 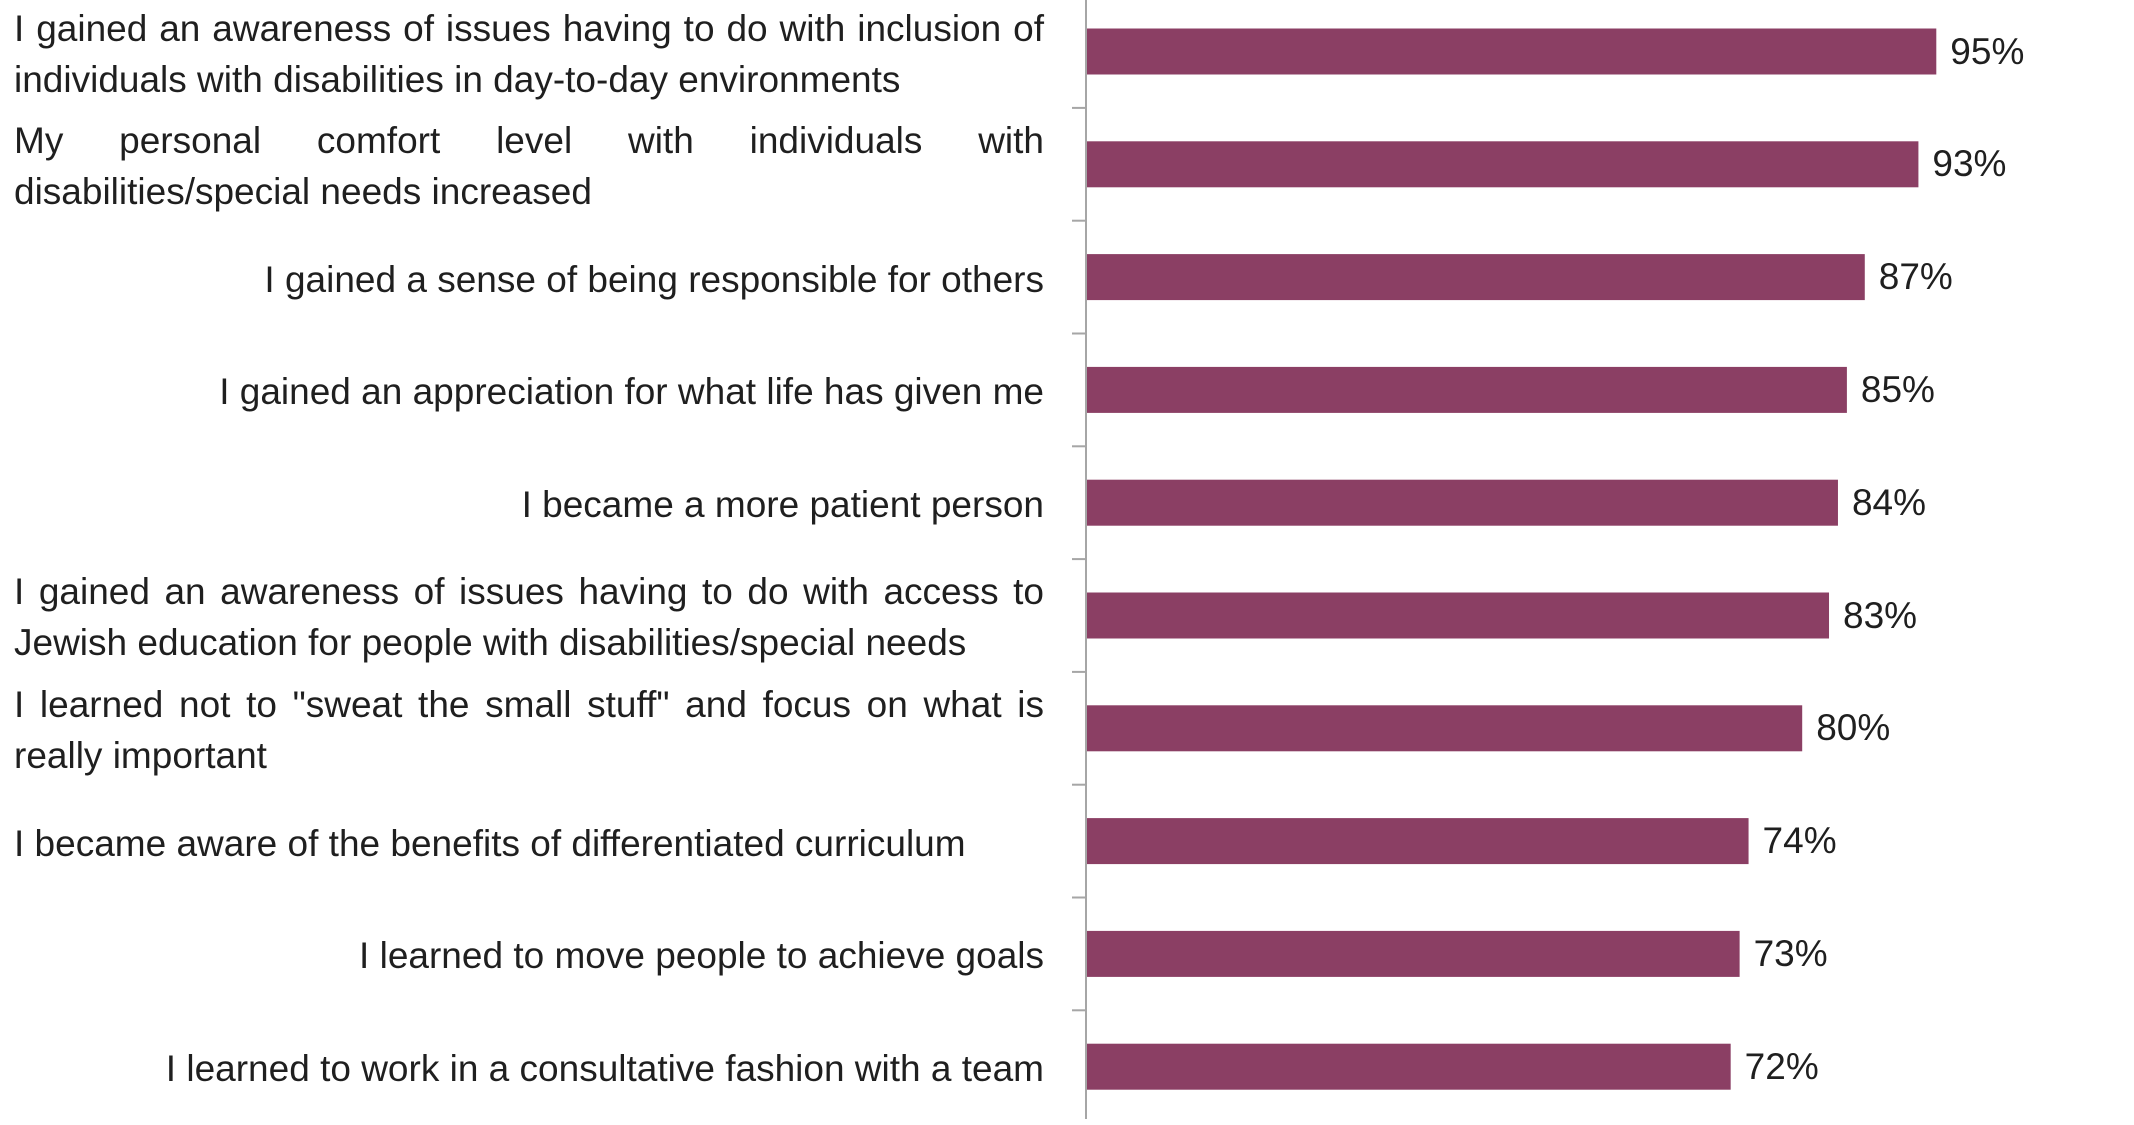 I want to click on data-label: 84%, so click(x=1889, y=502).